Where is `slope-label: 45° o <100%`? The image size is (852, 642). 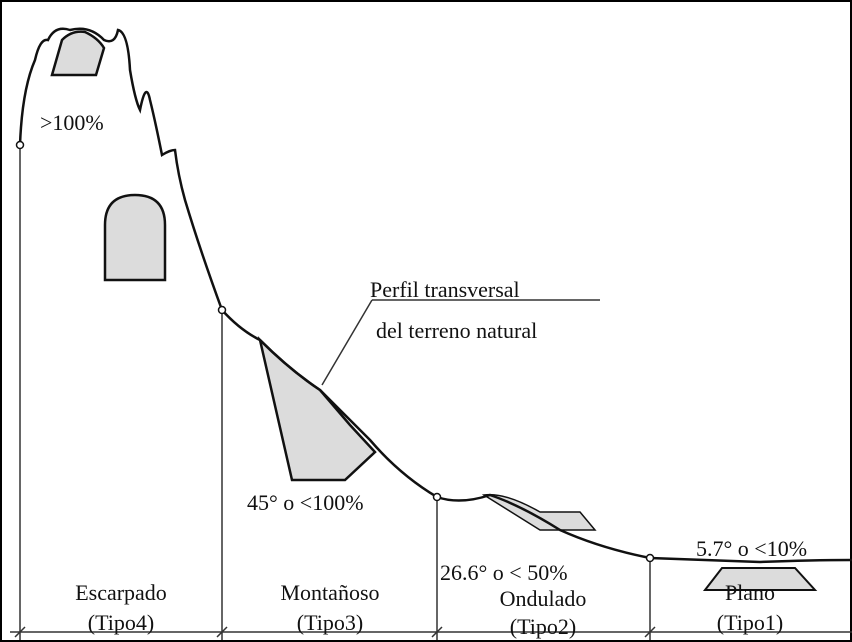
slope-label: 45° o <100% is located at coordinates (305, 502).